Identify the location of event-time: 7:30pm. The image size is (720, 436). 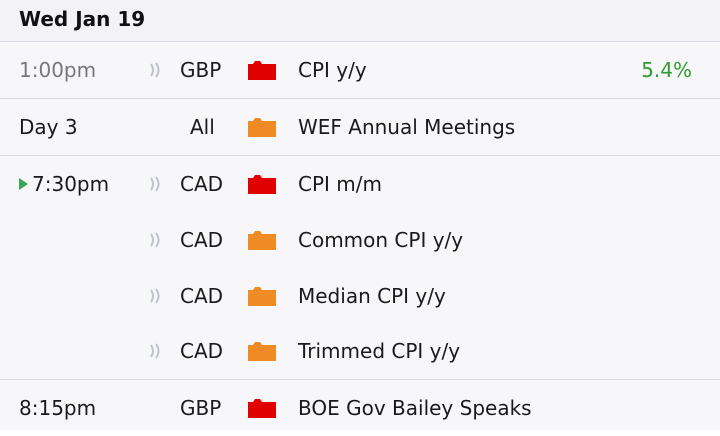
(64, 184).